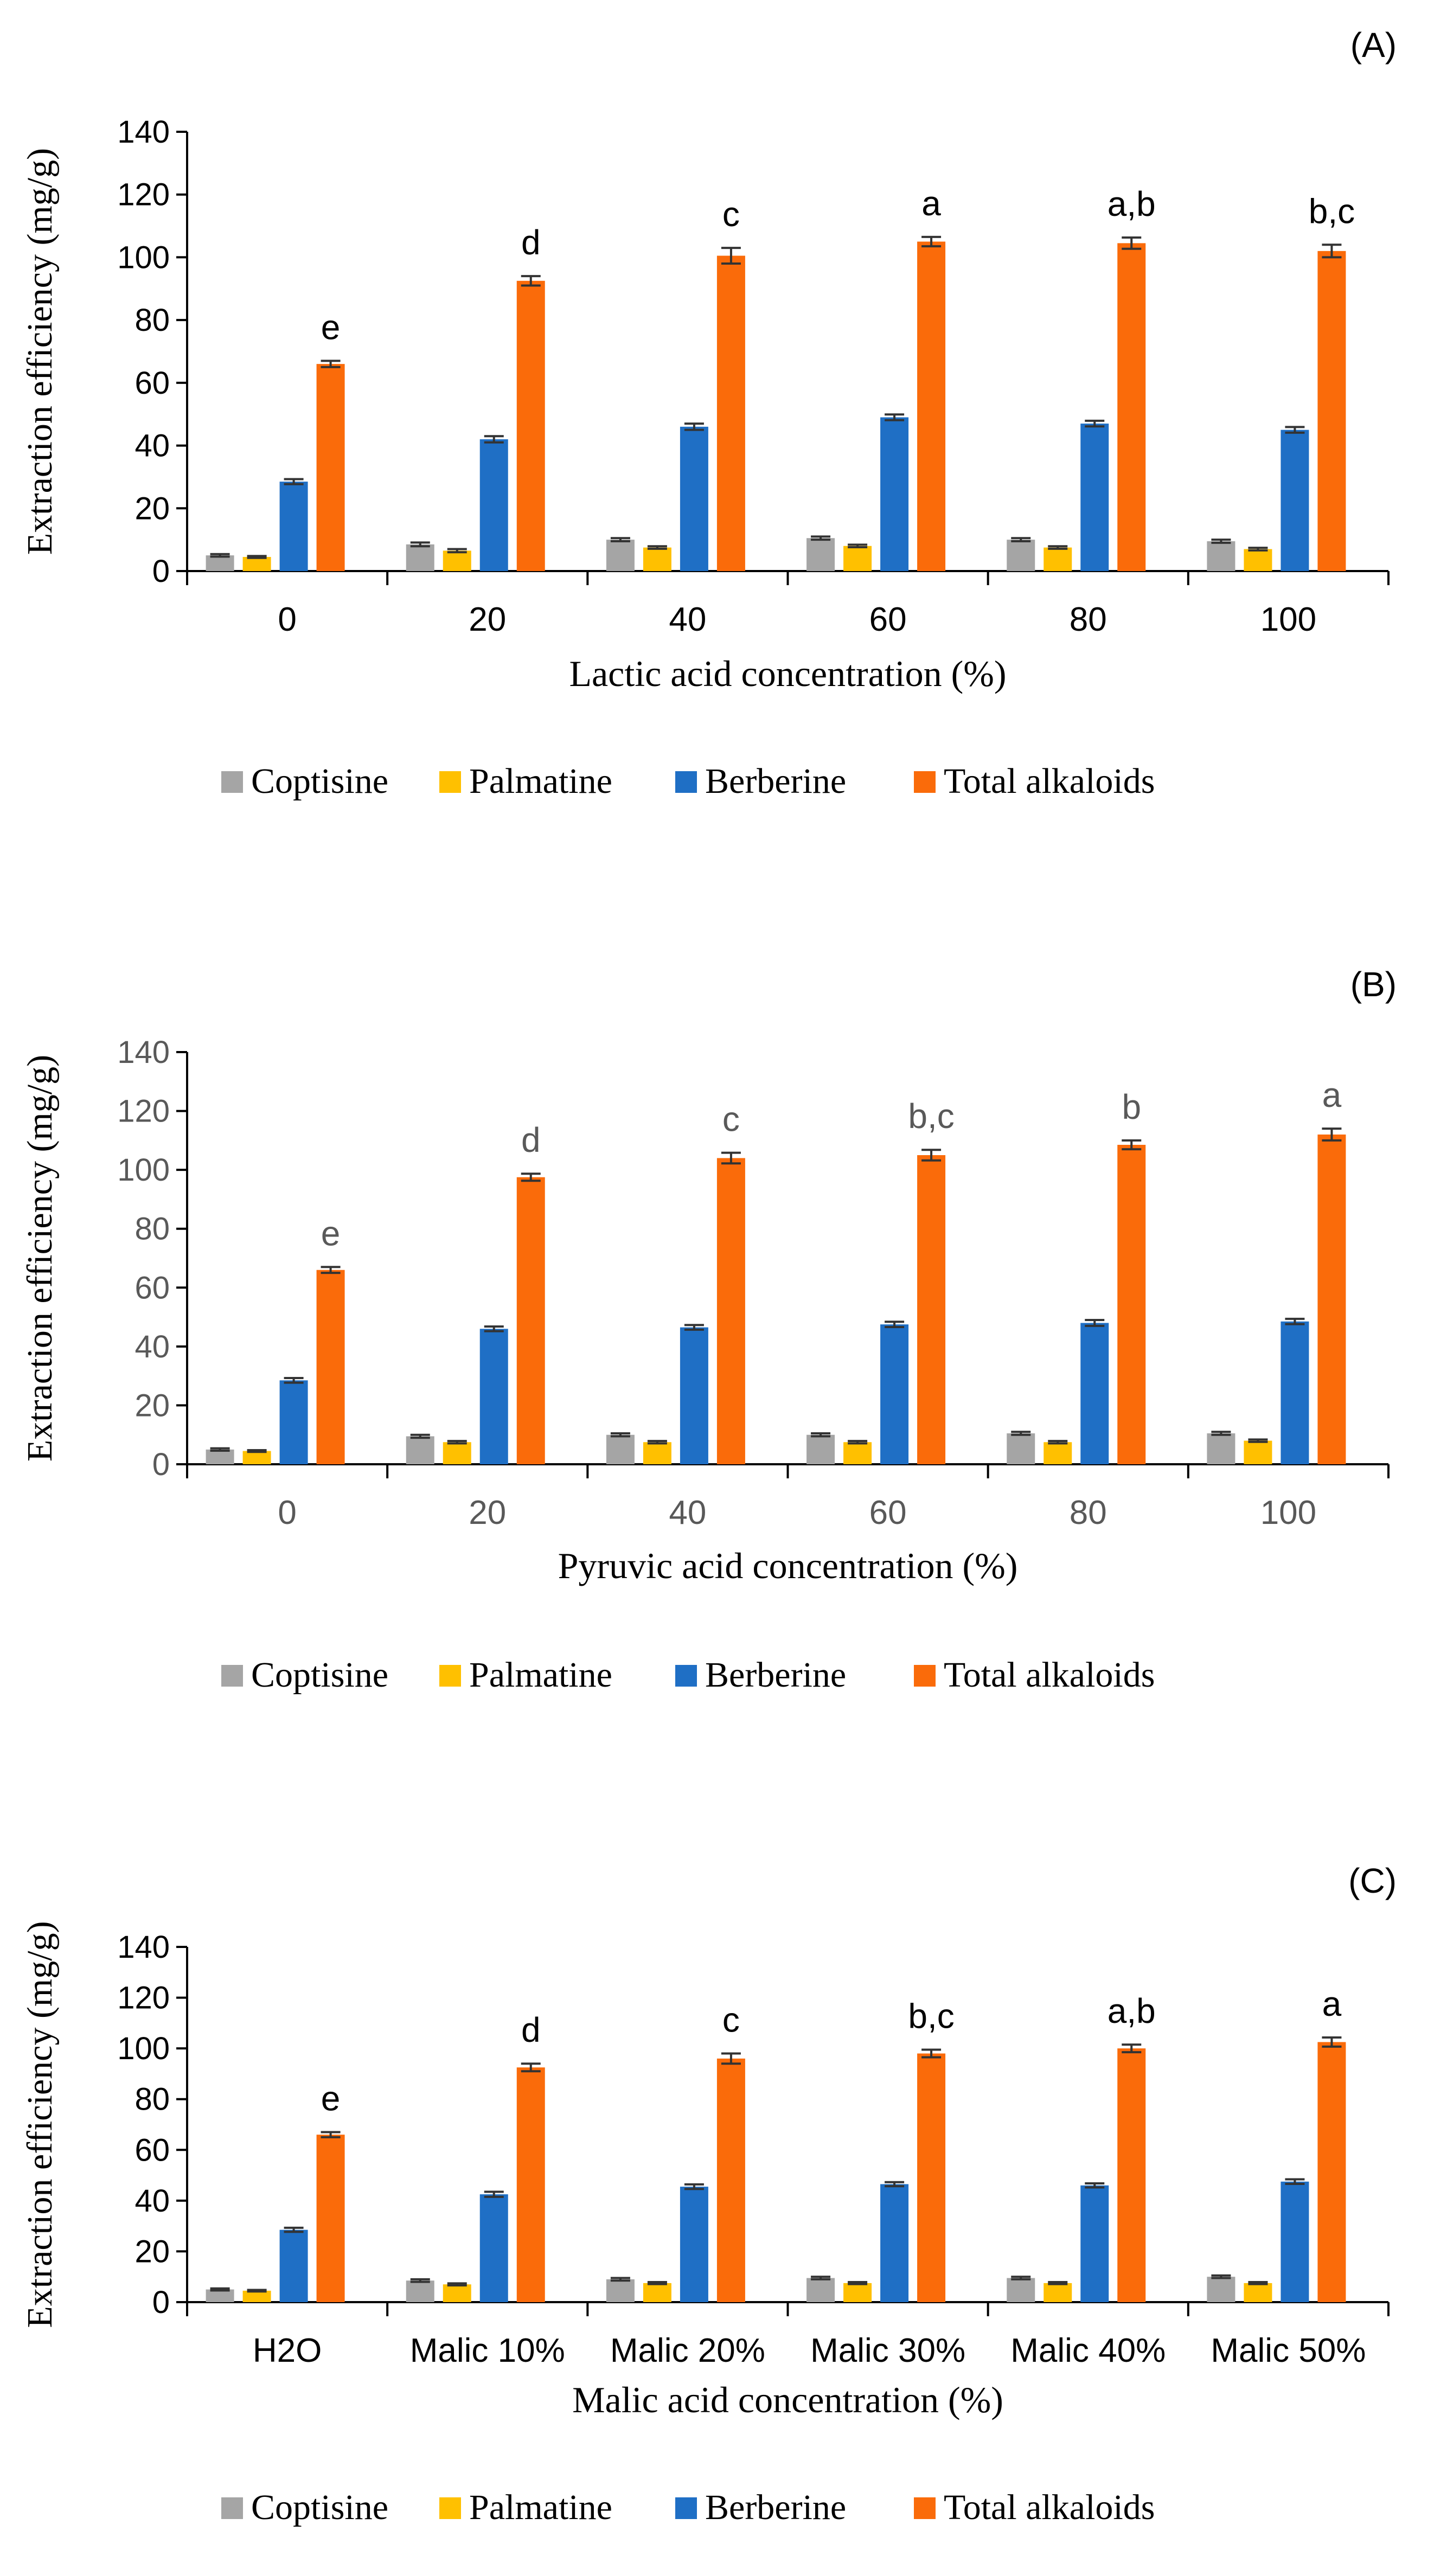  Describe the element at coordinates (775, 781) in the screenshot. I see `legend-label: Berberine` at that location.